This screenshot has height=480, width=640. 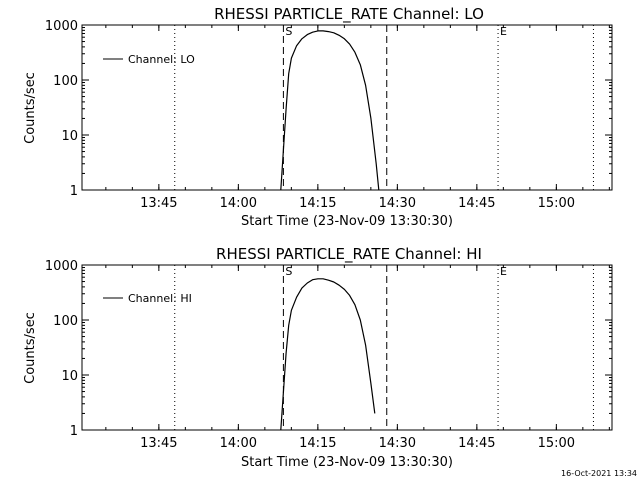 What do you see at coordinates (349, 14) in the screenshot?
I see `chart-title: RHESSI PARTICLE_RATE Channel: LO` at bounding box center [349, 14].